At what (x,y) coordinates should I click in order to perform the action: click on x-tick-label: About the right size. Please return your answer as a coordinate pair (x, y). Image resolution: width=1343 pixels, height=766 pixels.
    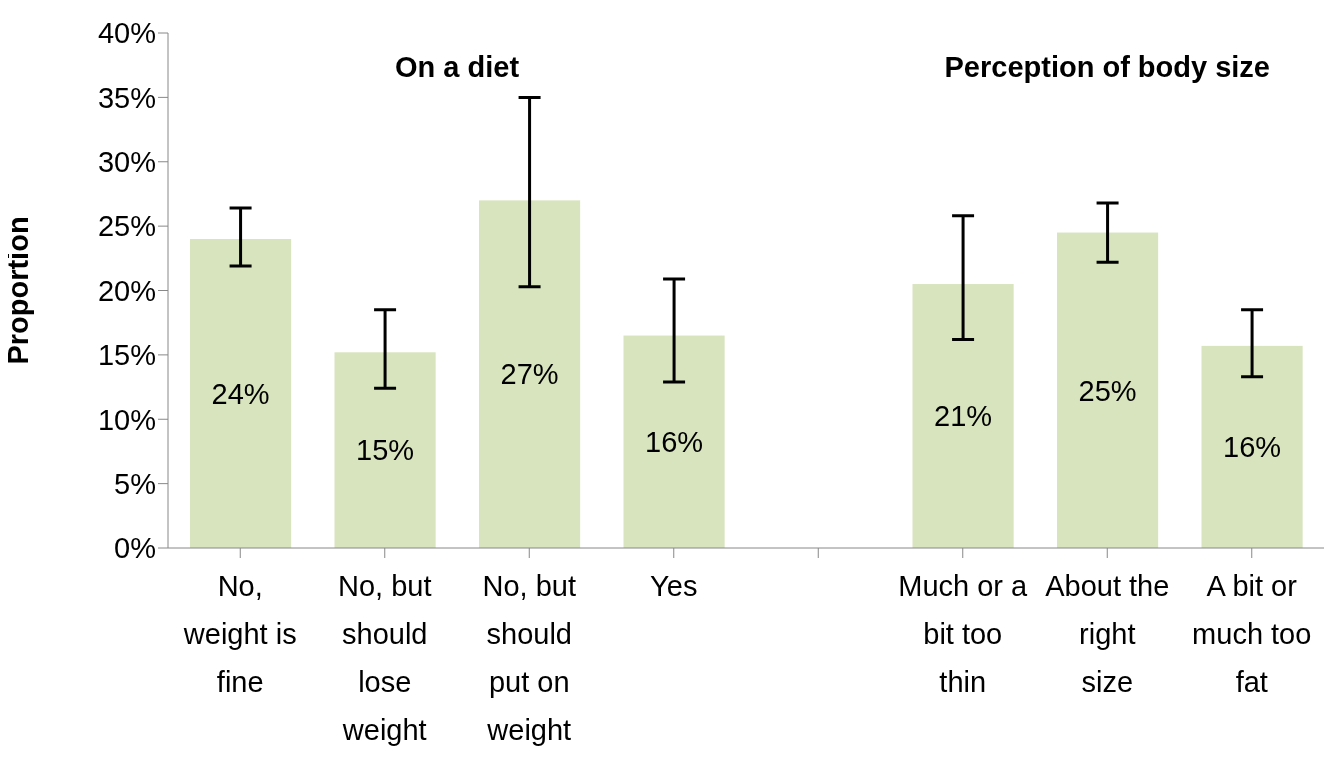
    Looking at the image, I should click on (1107, 634).